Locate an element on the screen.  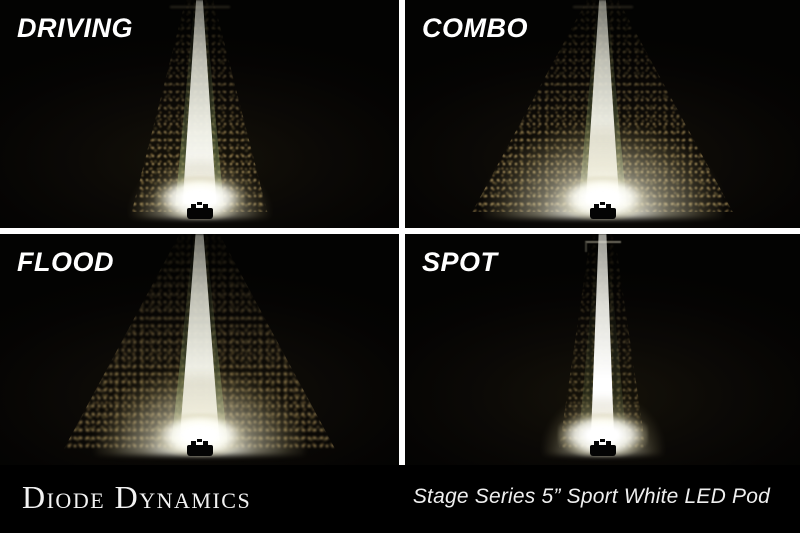
beam-label-combo: COMBO is located at coordinates (475, 28).